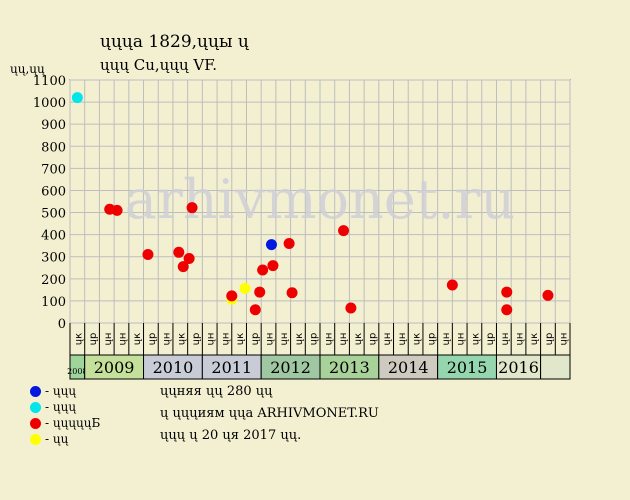 The width and height of the screenshot is (630, 500). Describe the element at coordinates (320, 199) in the screenshot. I see `watermark: arhivmonet.ru` at that location.